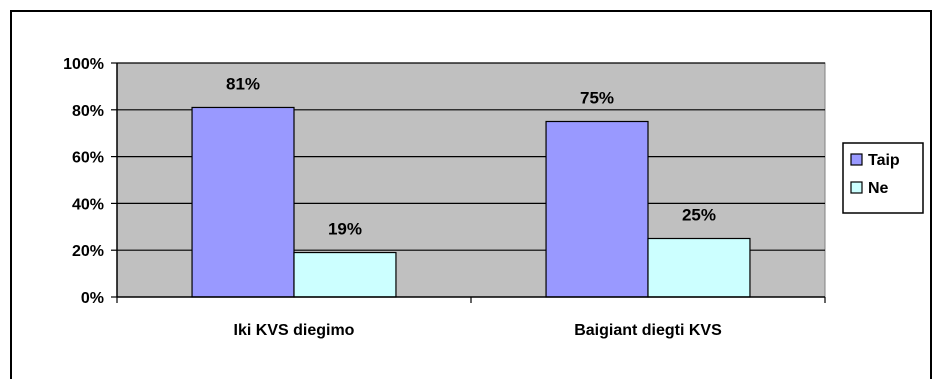 The image size is (936, 381). What do you see at coordinates (884, 160) in the screenshot?
I see `legend-label-taip: Taip` at bounding box center [884, 160].